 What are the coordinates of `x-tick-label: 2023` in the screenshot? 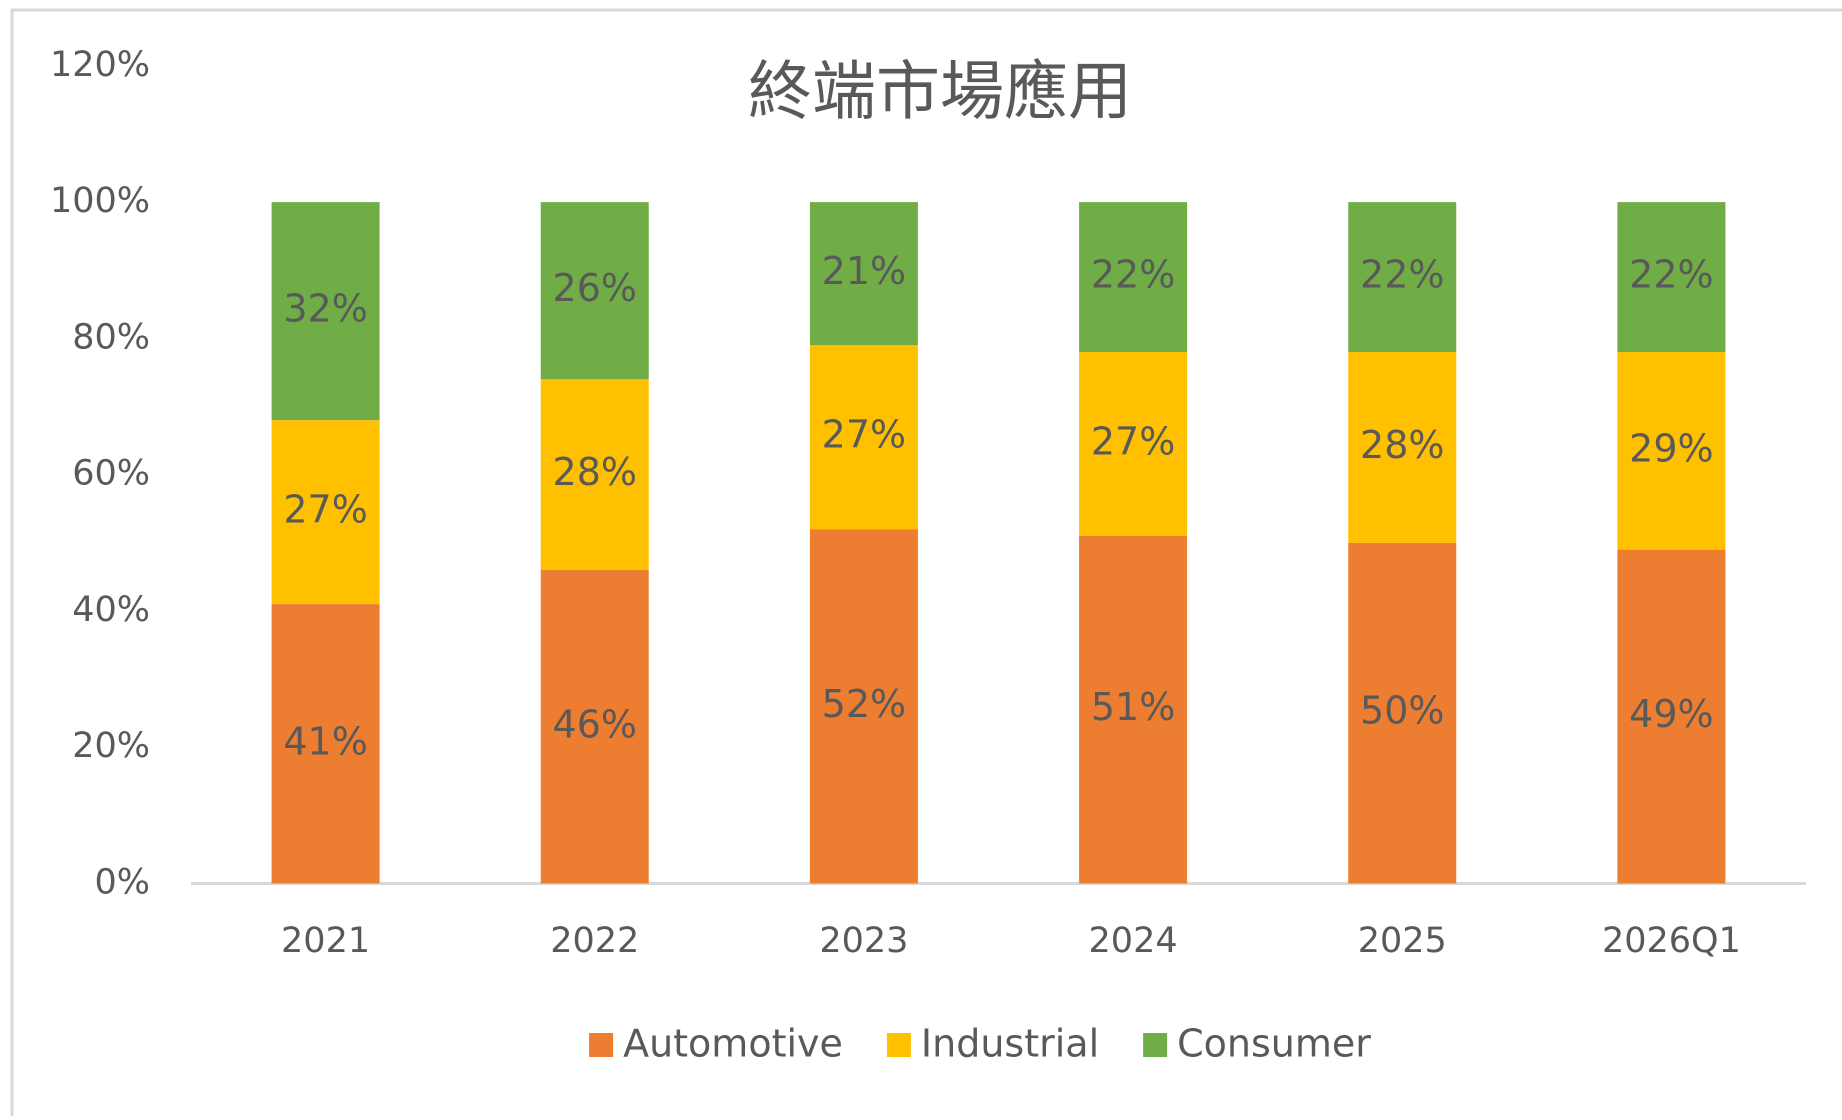 It's located at (863, 941).